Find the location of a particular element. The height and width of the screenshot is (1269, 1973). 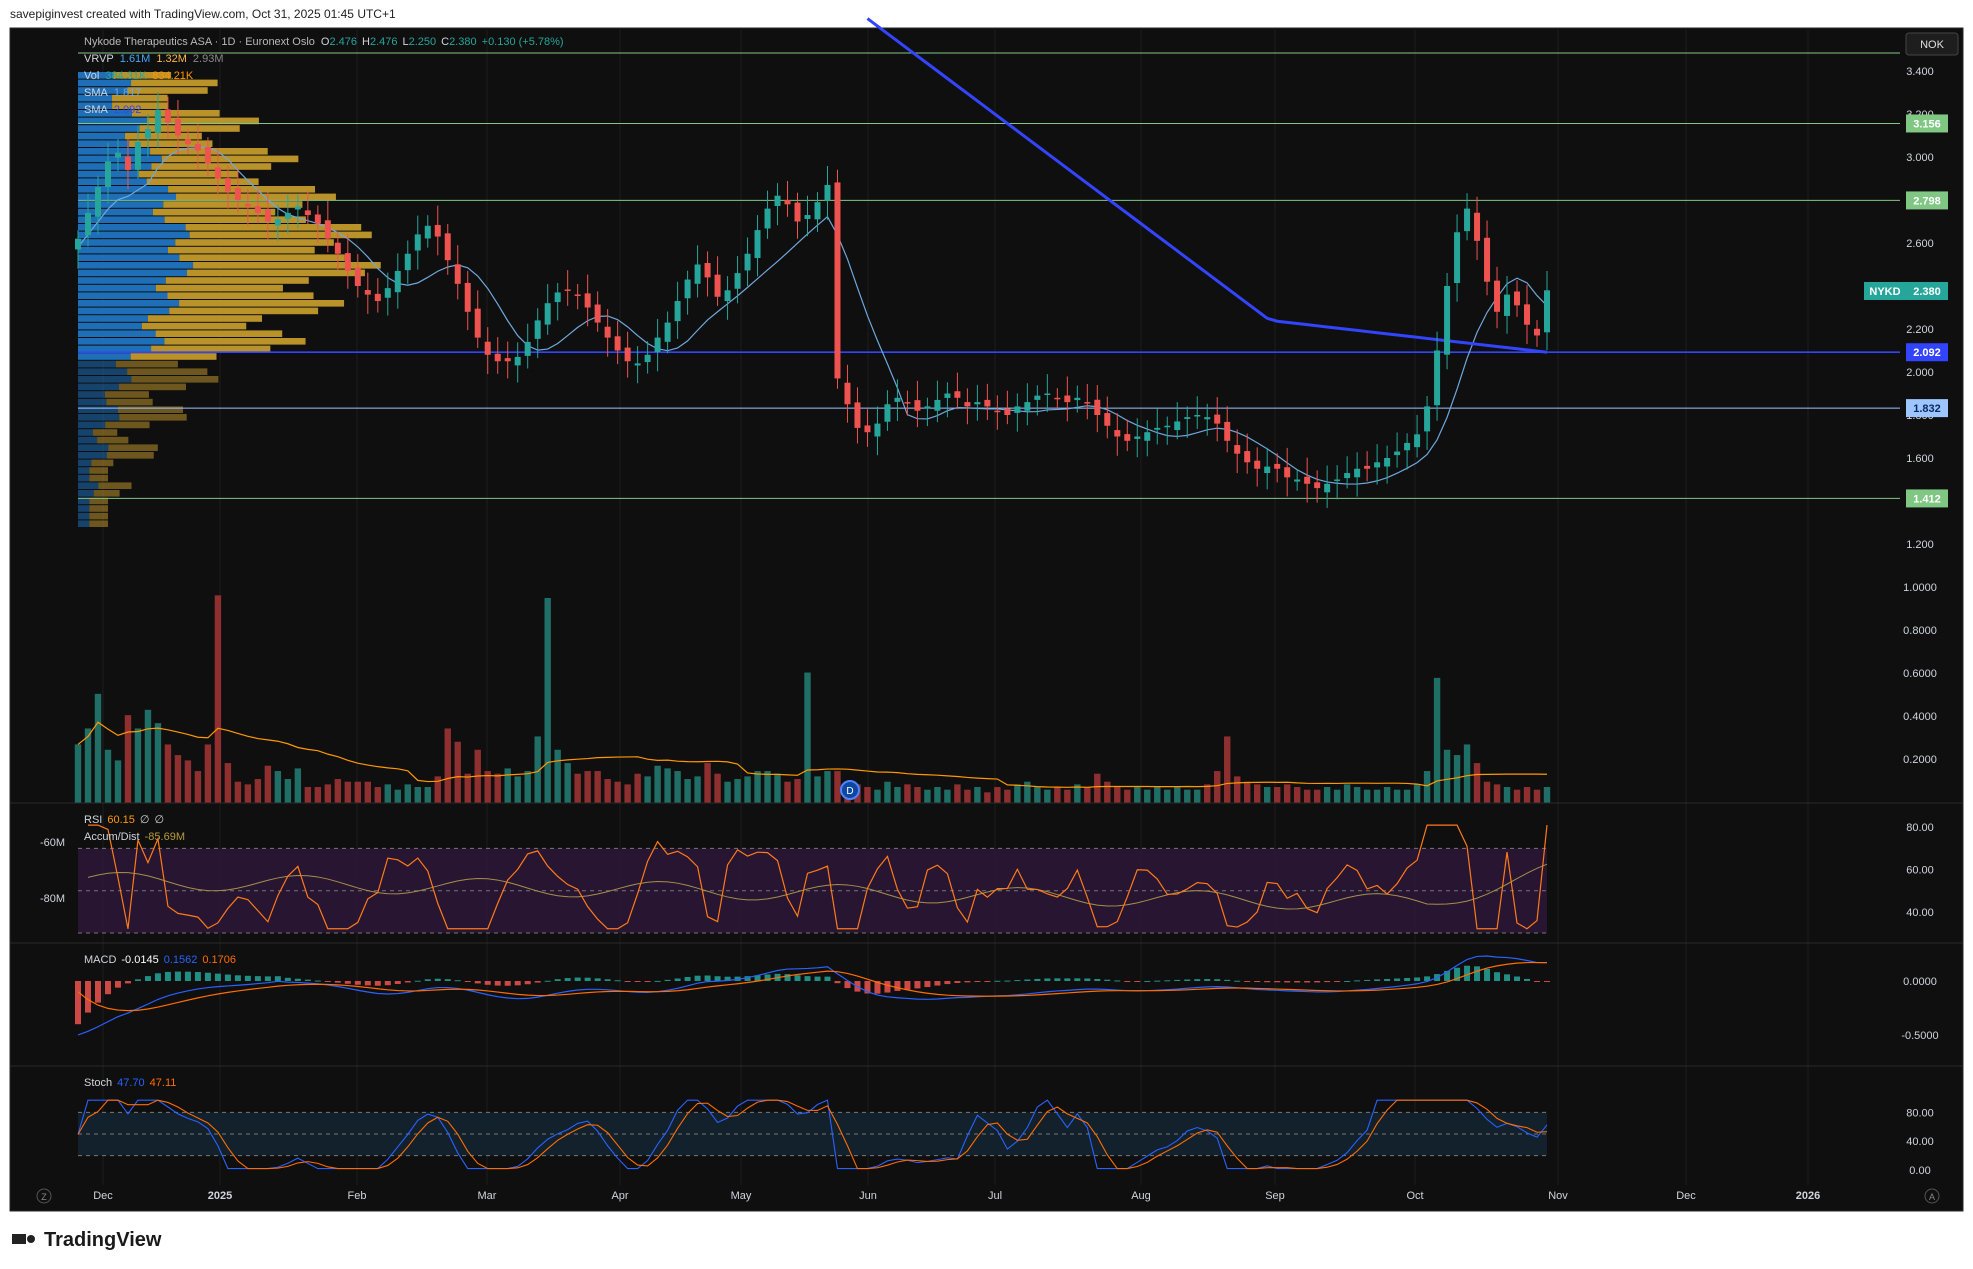

macd-signal-line is located at coordinates (812, 986).